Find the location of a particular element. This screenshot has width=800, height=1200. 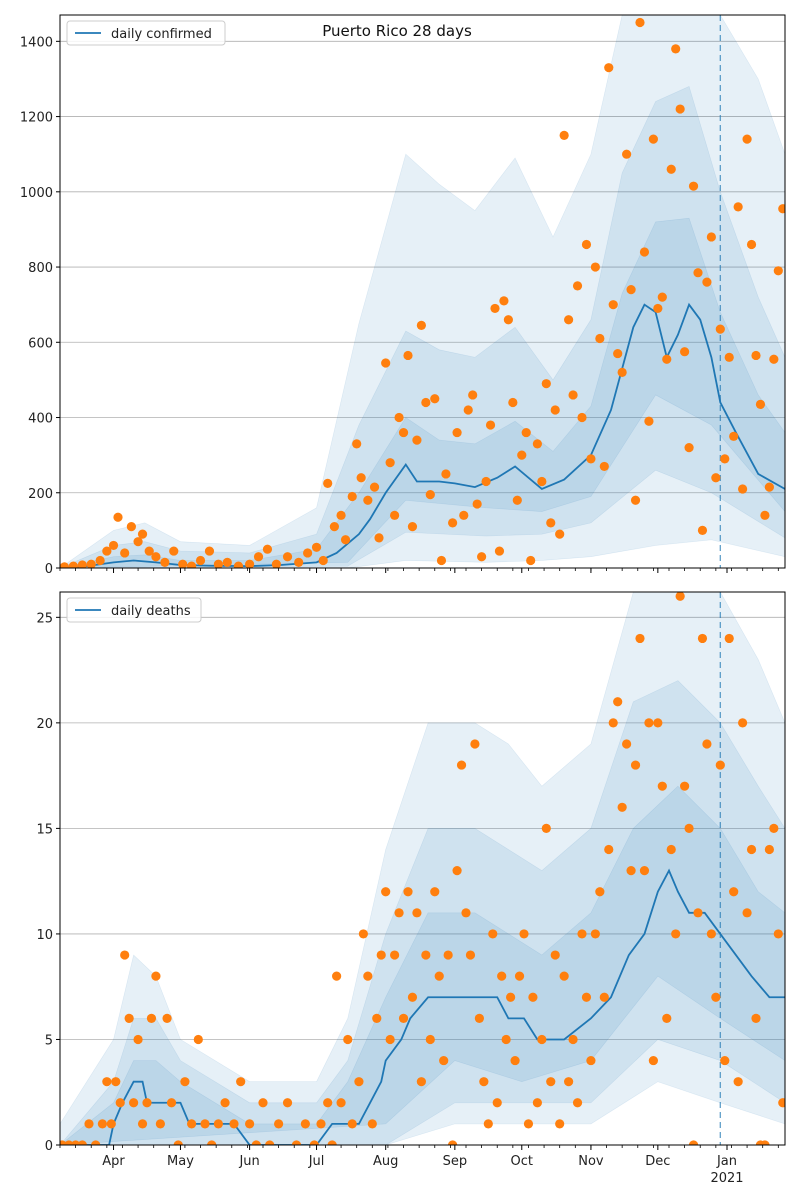

deaths-x-tick-label: Oct is located at coordinates (522, 1161).